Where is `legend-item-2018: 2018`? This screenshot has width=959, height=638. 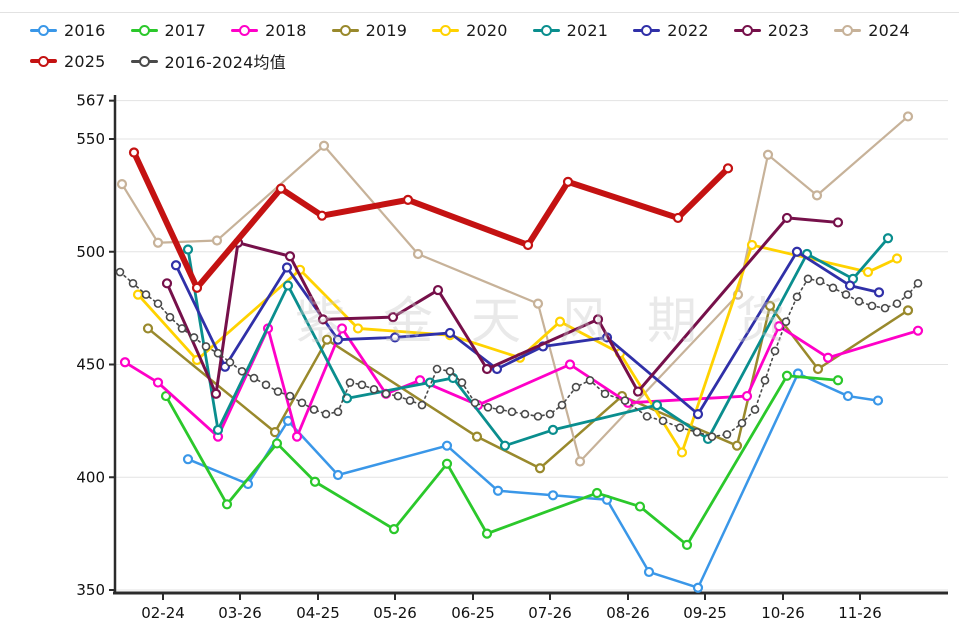
legend-item-2018: 2018 is located at coordinates (269, 30).